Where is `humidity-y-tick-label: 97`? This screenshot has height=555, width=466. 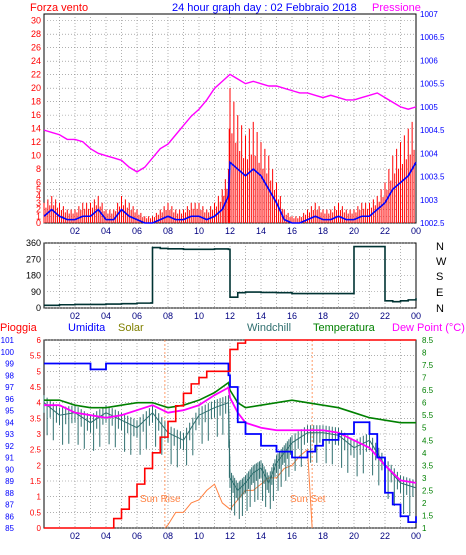
humidity-y-tick-label: 97 is located at coordinates (9, 387).